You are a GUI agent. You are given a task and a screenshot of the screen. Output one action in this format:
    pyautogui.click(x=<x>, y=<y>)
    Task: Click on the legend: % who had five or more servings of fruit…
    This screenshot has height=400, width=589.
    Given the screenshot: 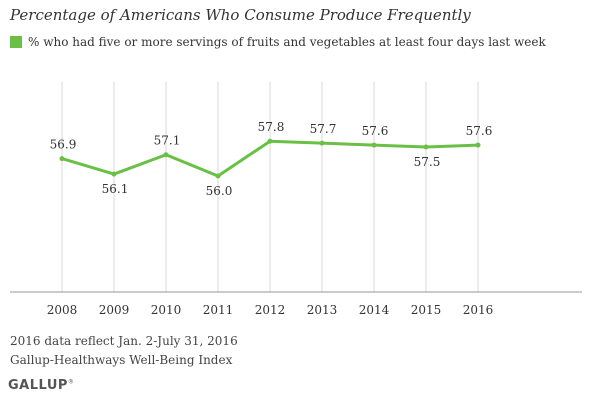 What is the action you would take?
    pyautogui.click(x=278, y=42)
    